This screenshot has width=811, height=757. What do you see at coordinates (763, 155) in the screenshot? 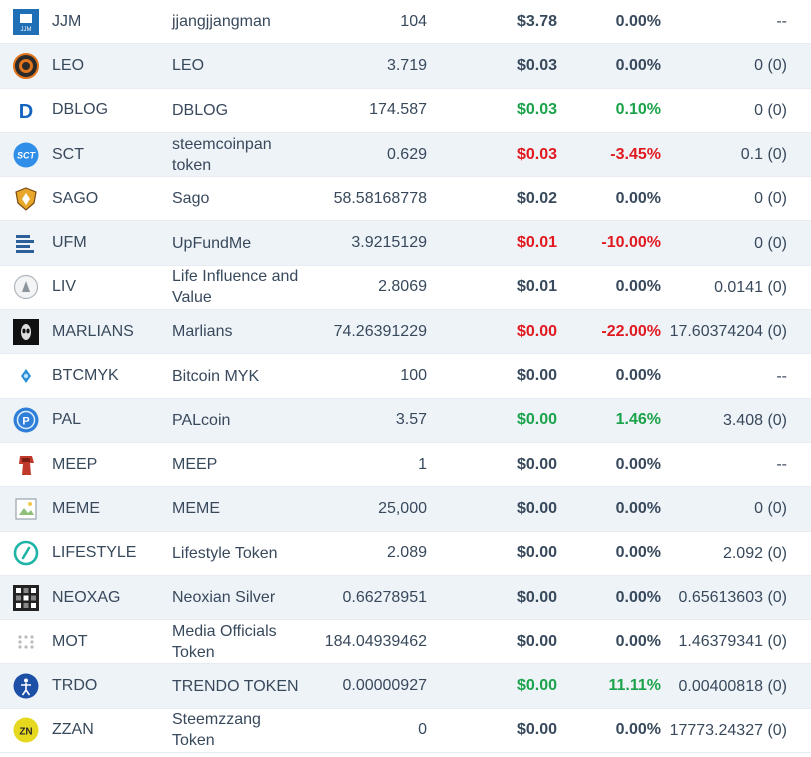
I see `token-value: 0.1 (0)` at bounding box center [763, 155].